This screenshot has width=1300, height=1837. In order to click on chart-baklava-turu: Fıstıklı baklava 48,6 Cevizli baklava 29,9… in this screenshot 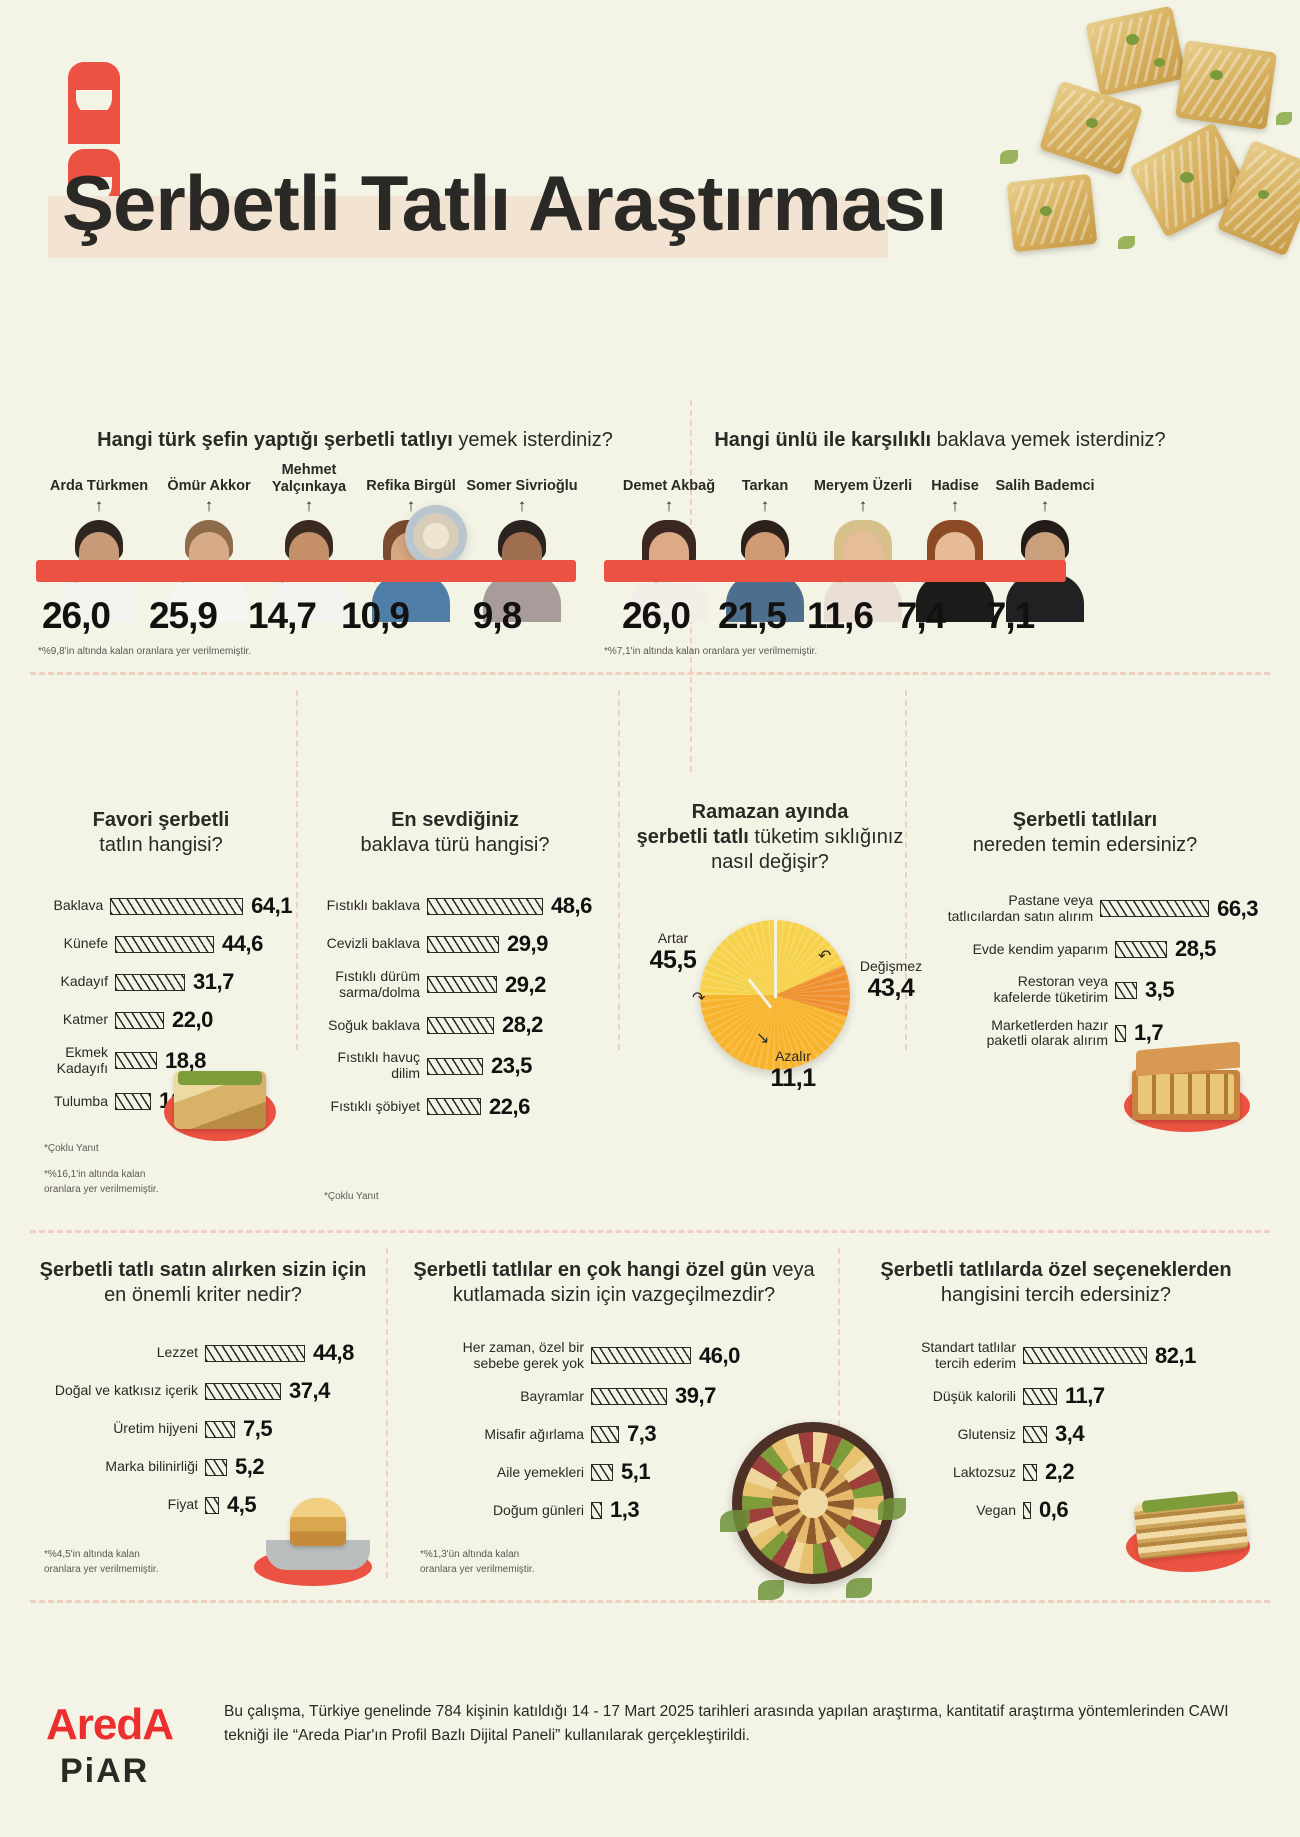, I will do `click(458, 1012)`.